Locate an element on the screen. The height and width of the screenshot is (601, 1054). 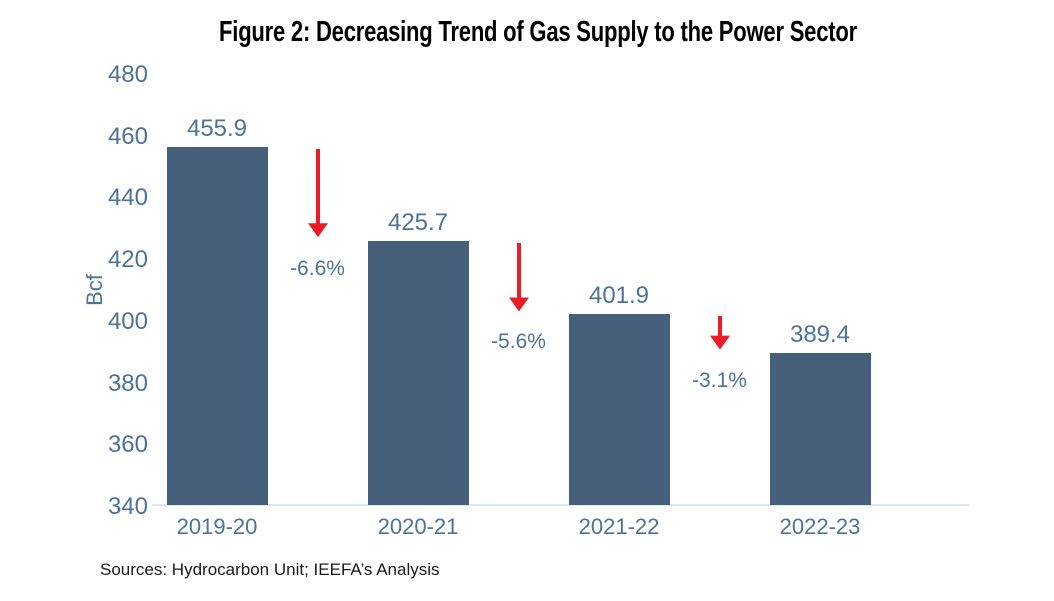
y-tick-label: 340 is located at coordinates (127, 506).